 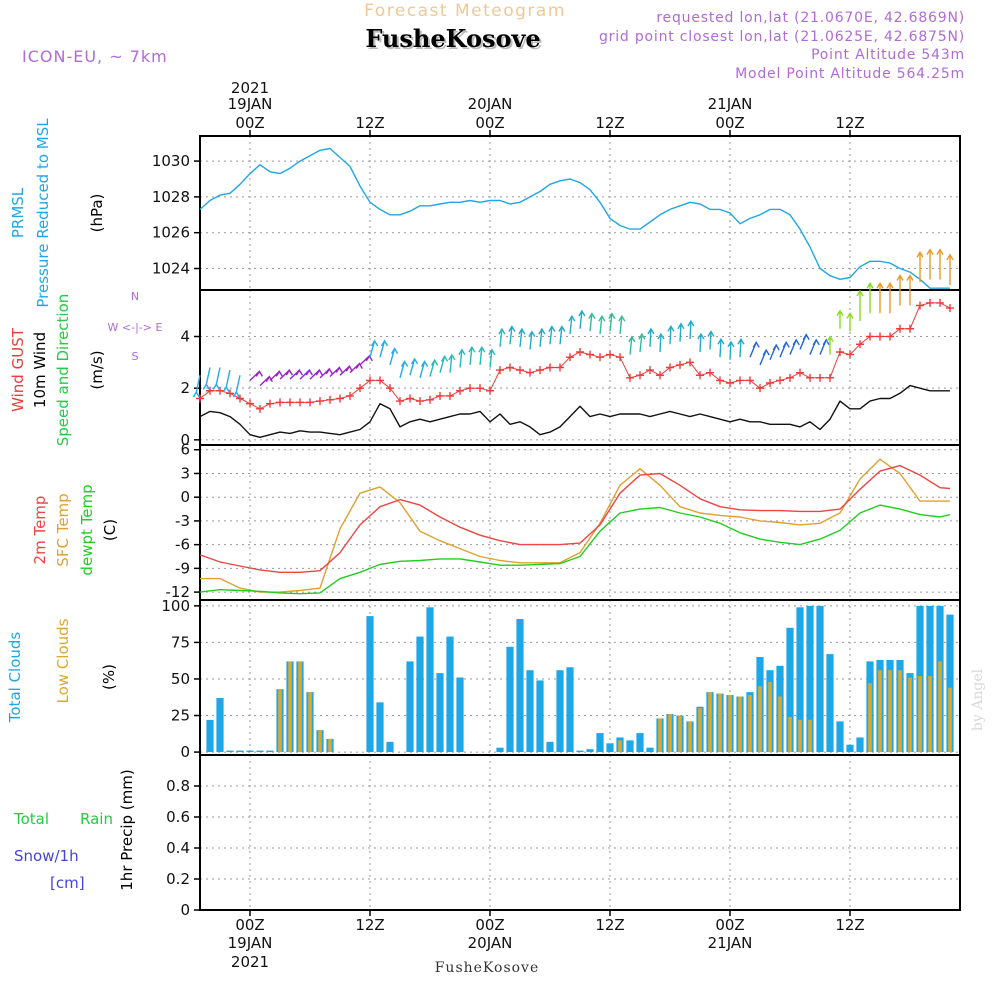 What do you see at coordinates (575, 518) in the screenshot?
I see `temp-2m-line` at bounding box center [575, 518].